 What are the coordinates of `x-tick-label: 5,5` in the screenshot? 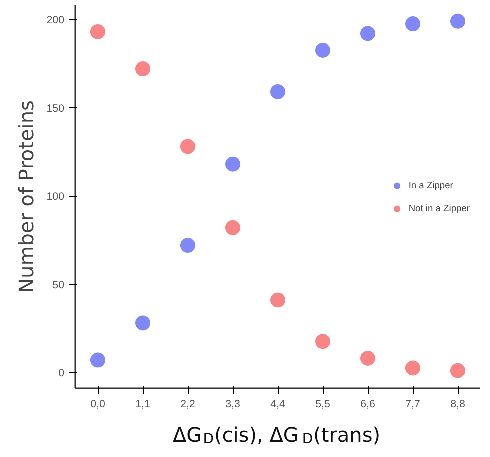 It's located at (323, 404).